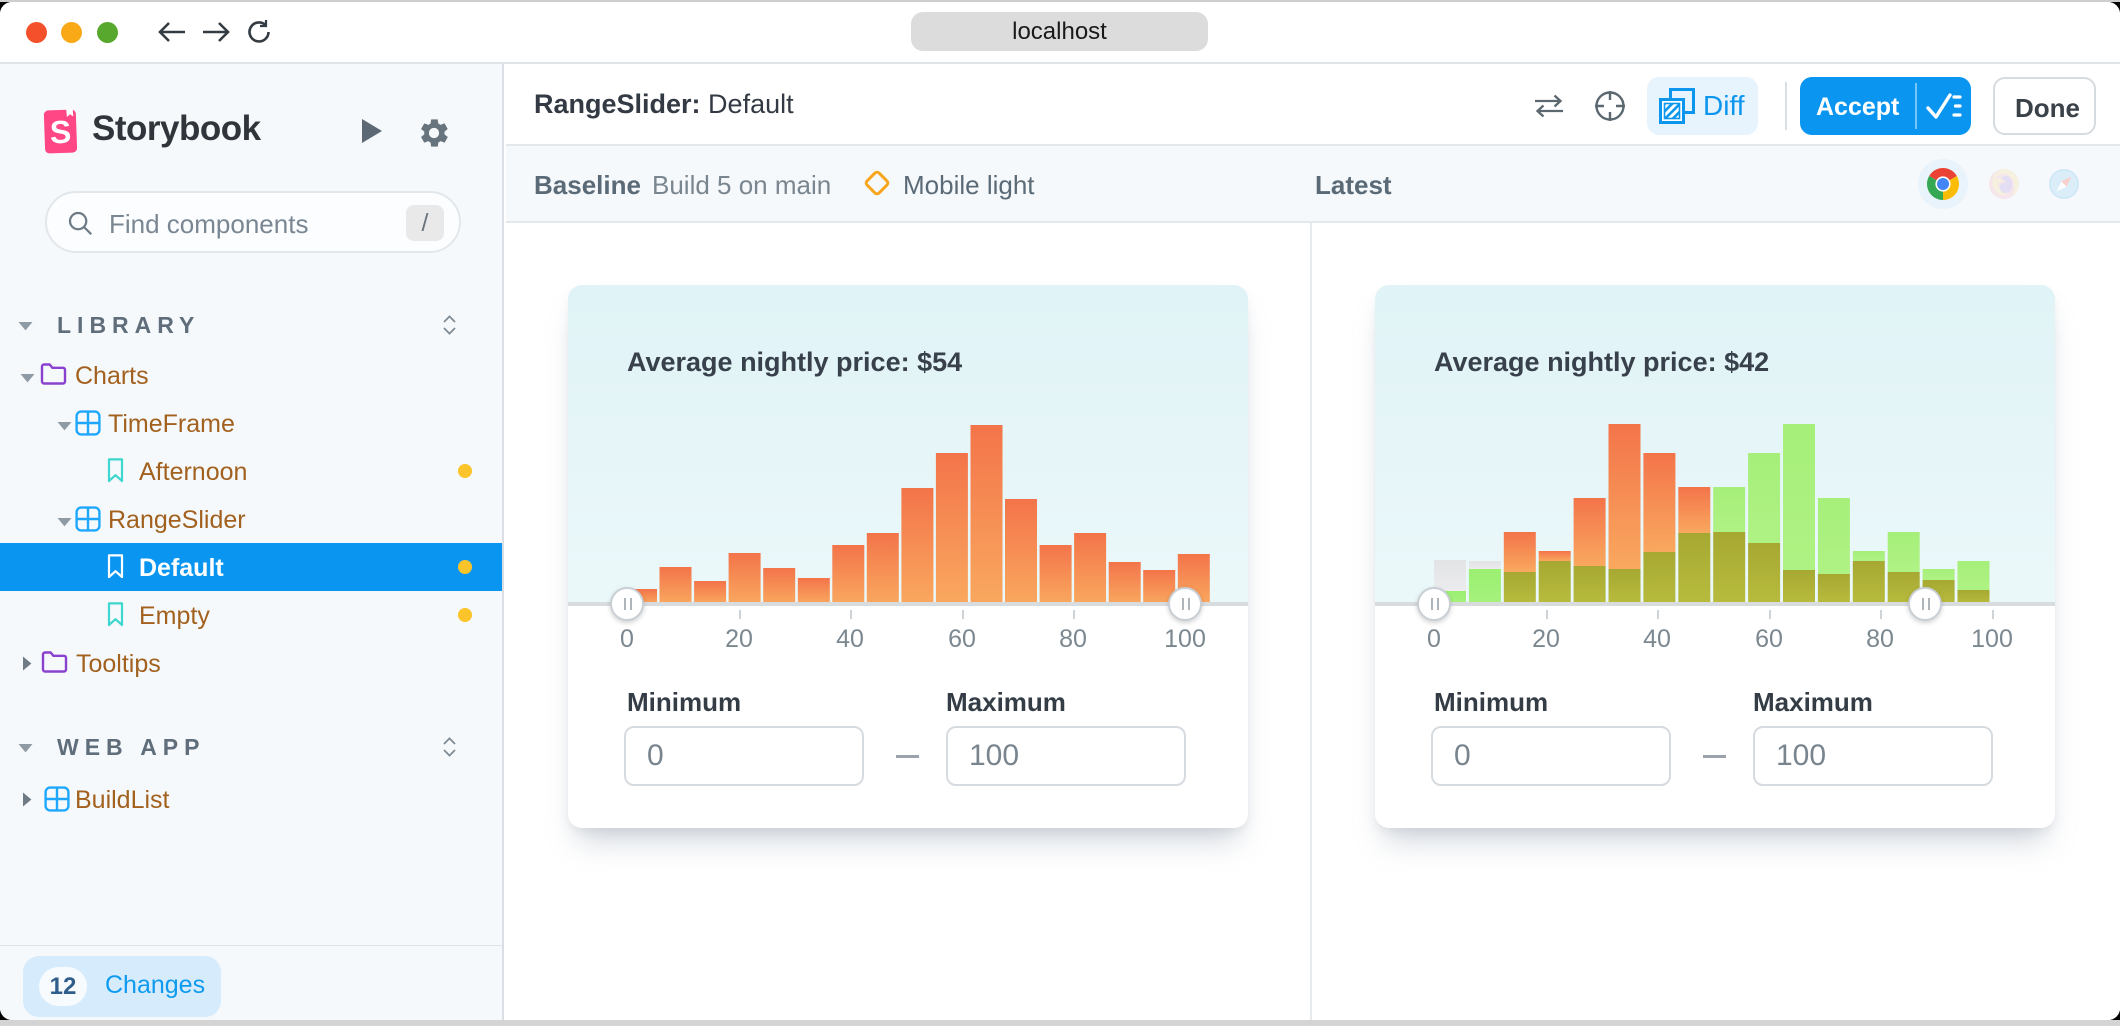 This screenshot has height=1026, width=2120. What do you see at coordinates (60, 132) in the screenshot?
I see `svg-text: S` at bounding box center [60, 132].